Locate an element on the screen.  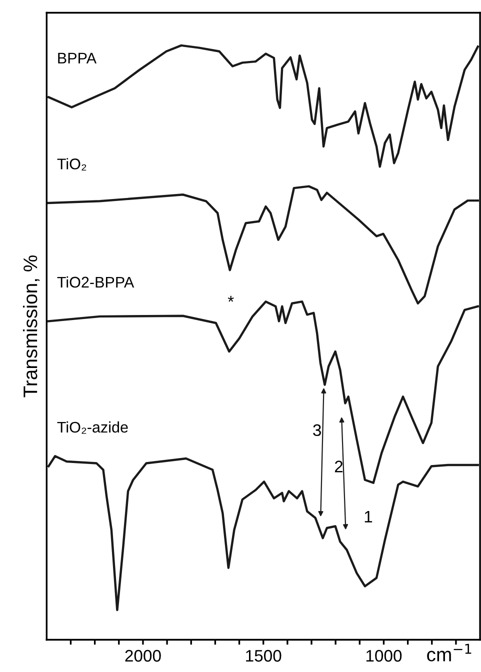
annotation: 2 is located at coordinates (338, 466).